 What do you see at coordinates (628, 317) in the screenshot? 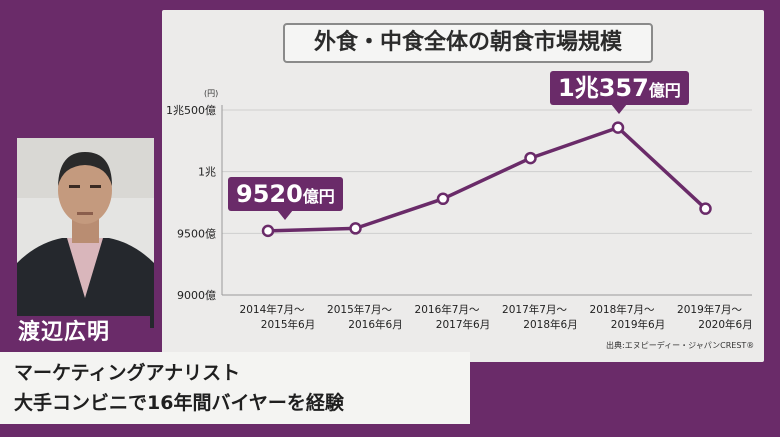
I see `x-tick-label-4: 2018年7月〜 2019年6月` at bounding box center [628, 317].